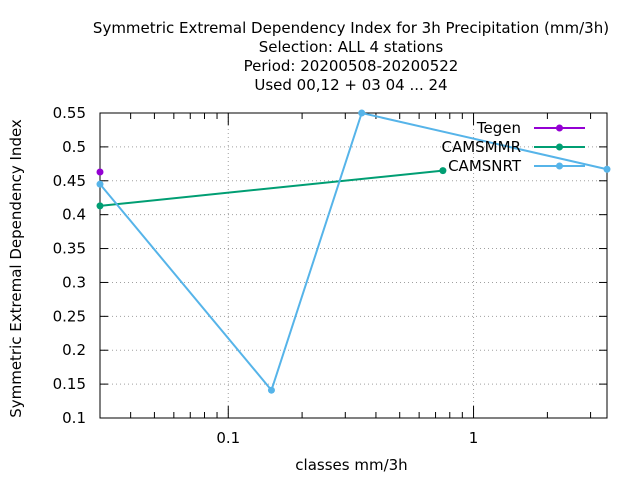  I want to click on y-tick-label: 0.55, so click(69, 113).